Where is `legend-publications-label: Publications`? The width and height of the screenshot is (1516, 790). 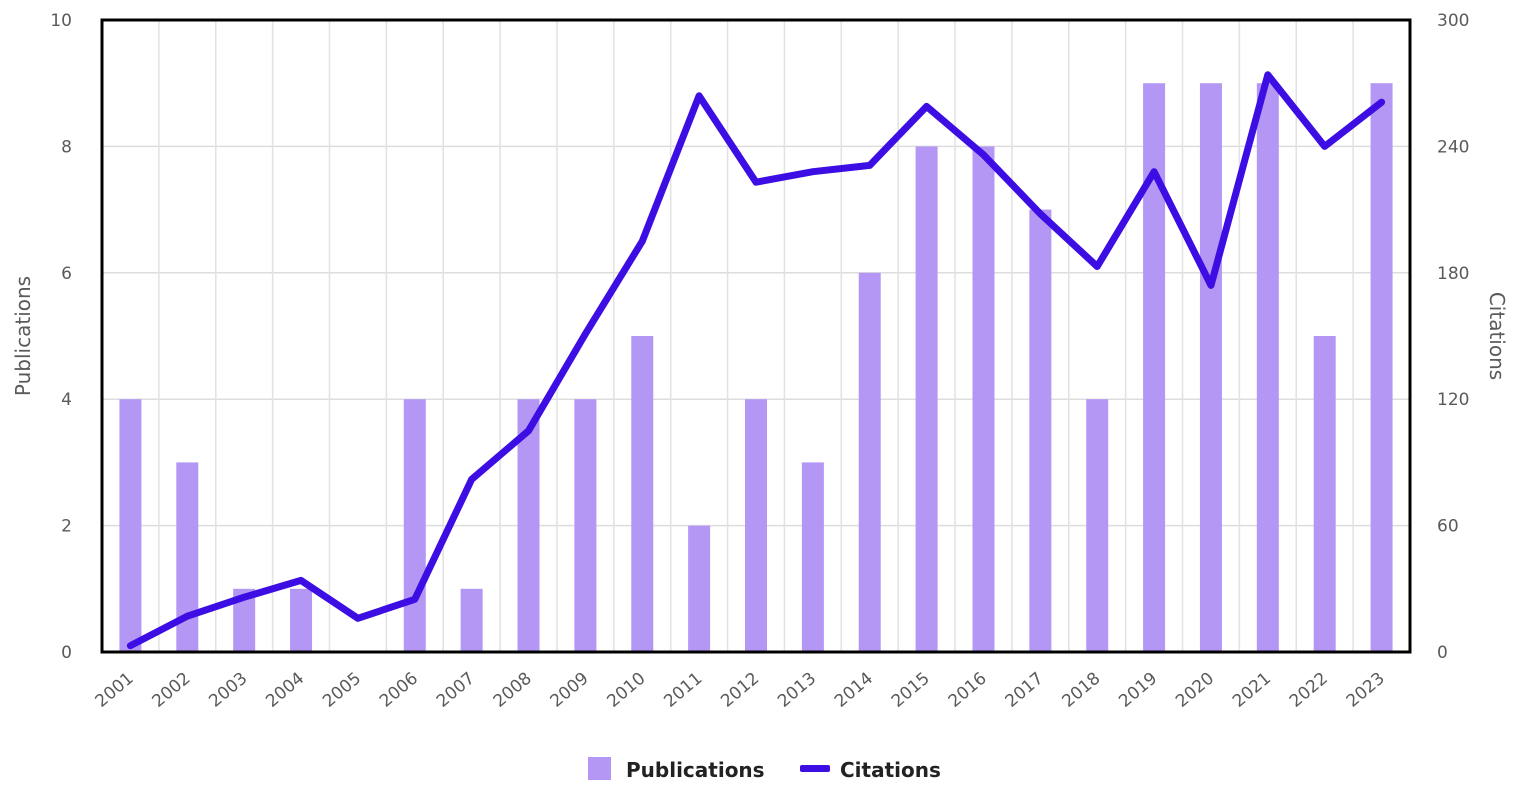 legend-publications-label: Publications is located at coordinates (695, 770).